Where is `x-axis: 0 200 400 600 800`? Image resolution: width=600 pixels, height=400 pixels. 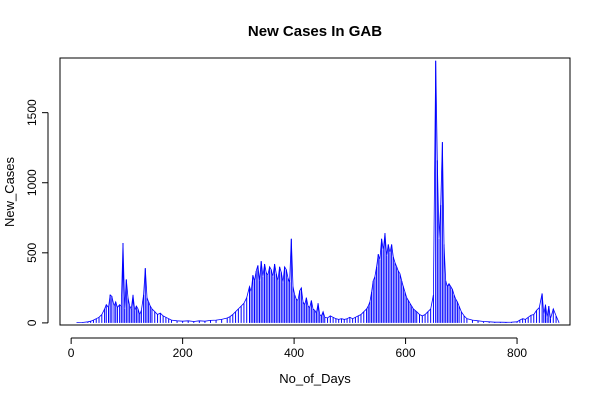
x-axis: 0 200 400 600 800 is located at coordinates (297, 348).